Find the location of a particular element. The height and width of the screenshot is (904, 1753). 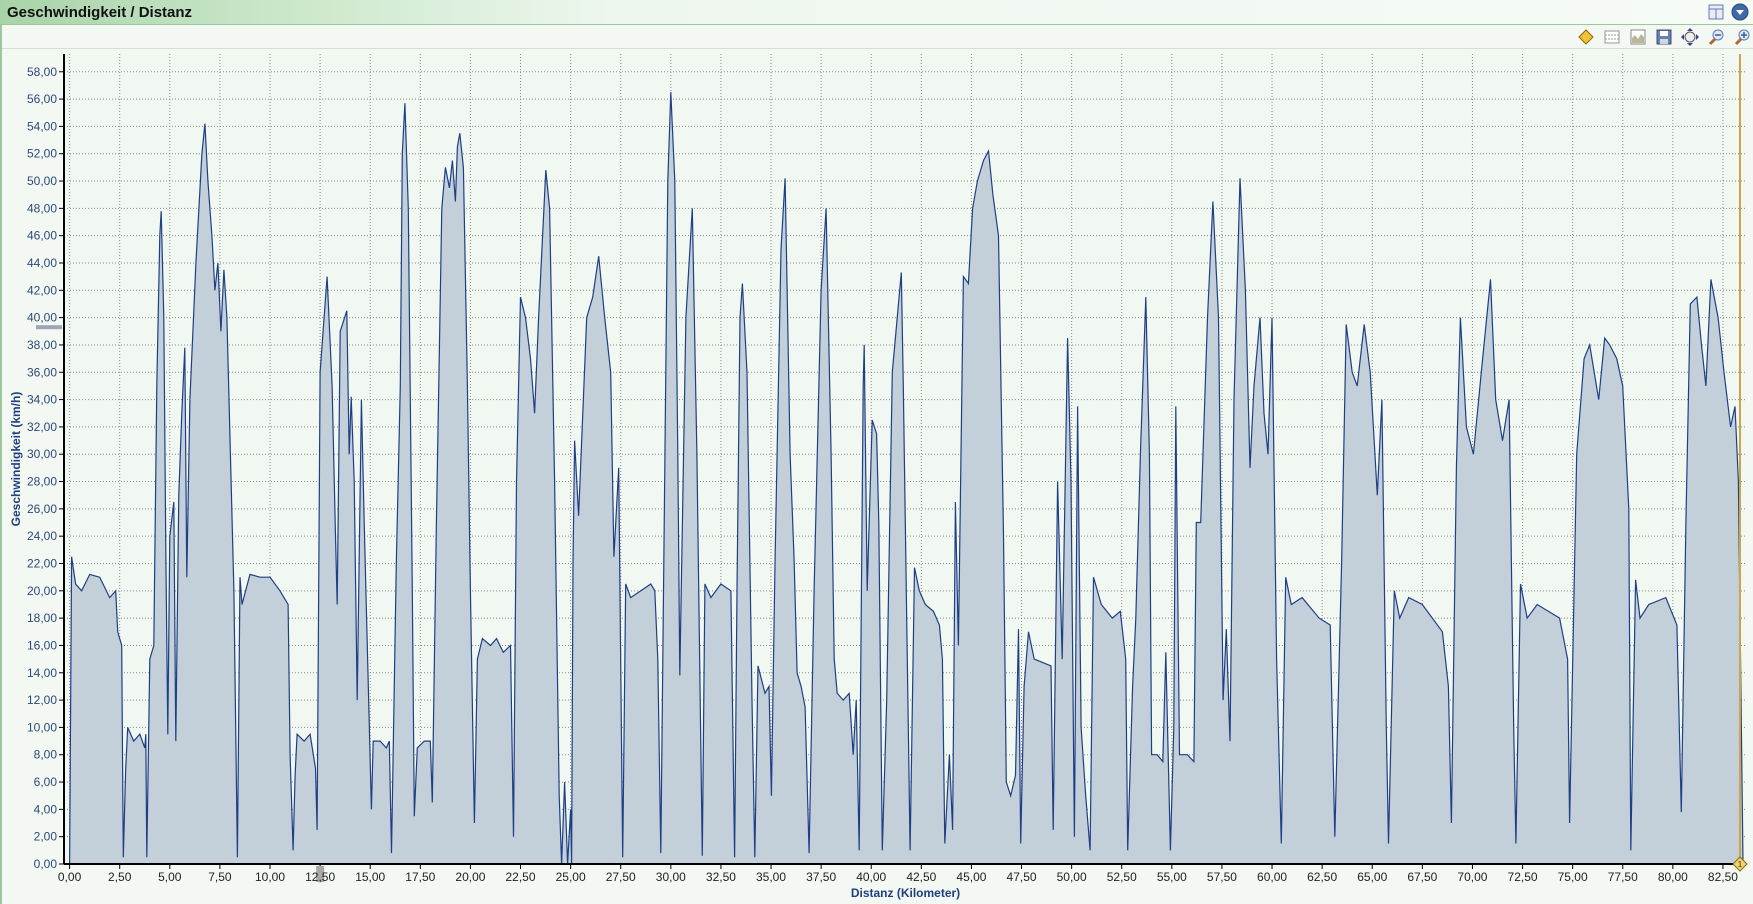

y-tick-label: 30,00 is located at coordinates (42, 454).